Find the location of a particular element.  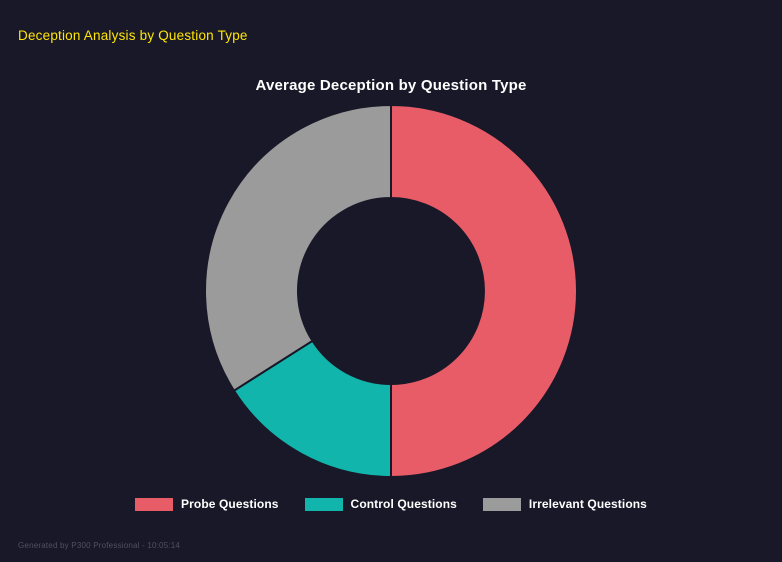

legend-label-irrelevant: Irrelevant Questions is located at coordinates (587, 504).